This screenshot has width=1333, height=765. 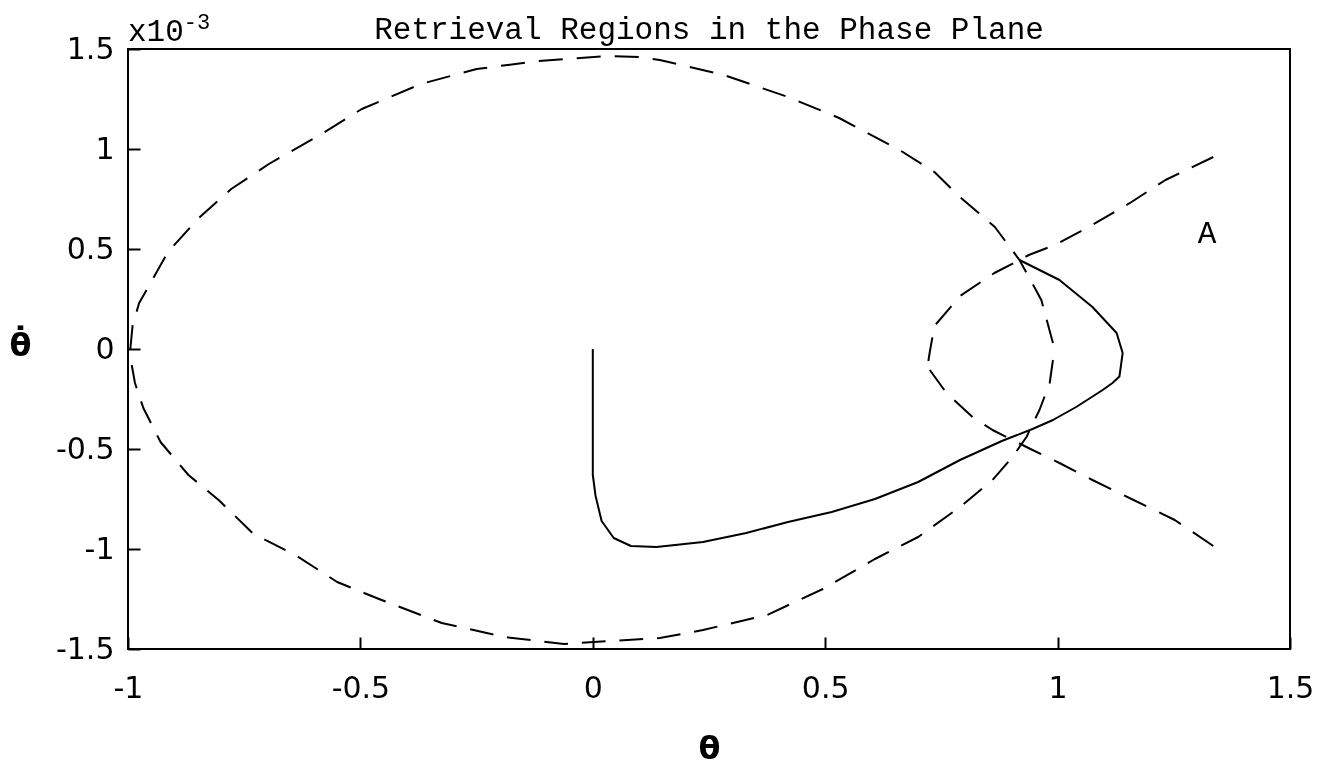 I want to click on y-tick-label: -1, so click(x=99, y=548).